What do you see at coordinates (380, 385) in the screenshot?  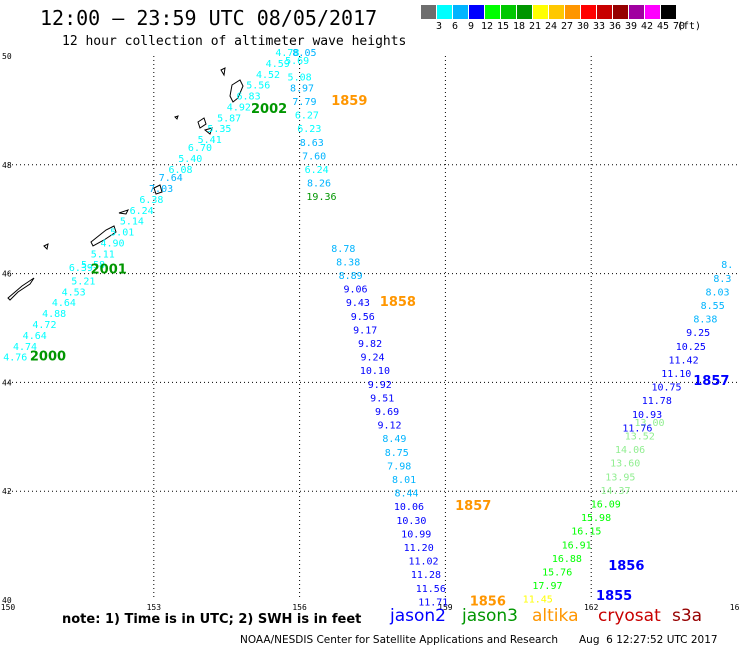 I see `wave-height-value: 9.92` at bounding box center [380, 385].